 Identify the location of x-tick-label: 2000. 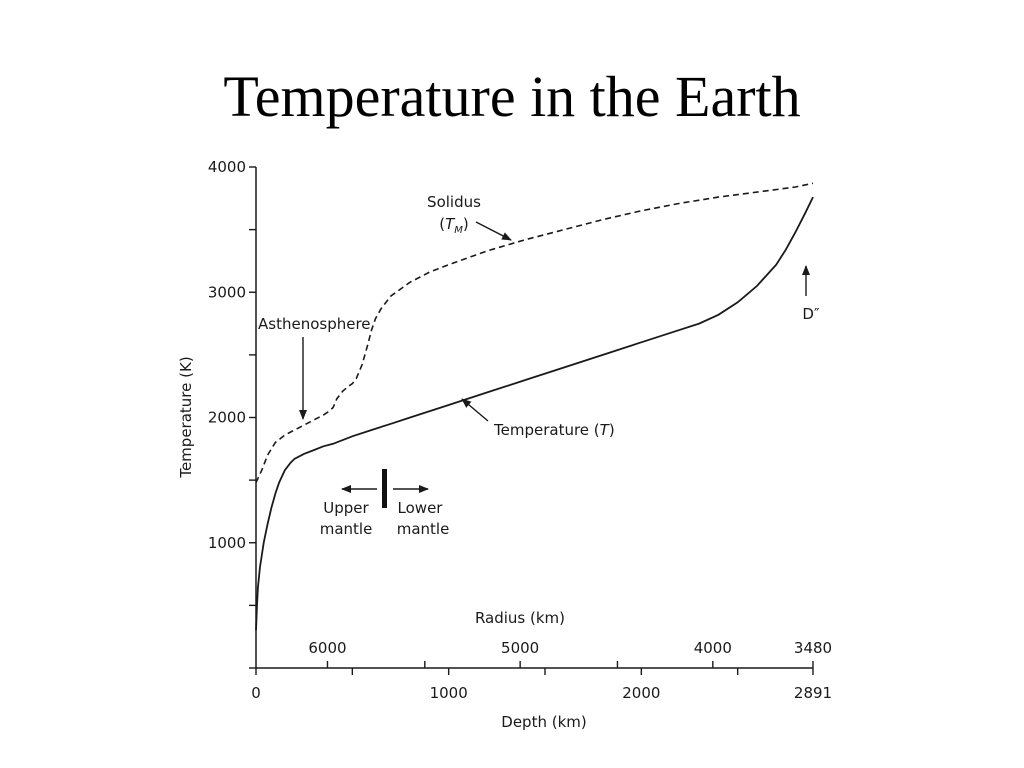
(641, 693).